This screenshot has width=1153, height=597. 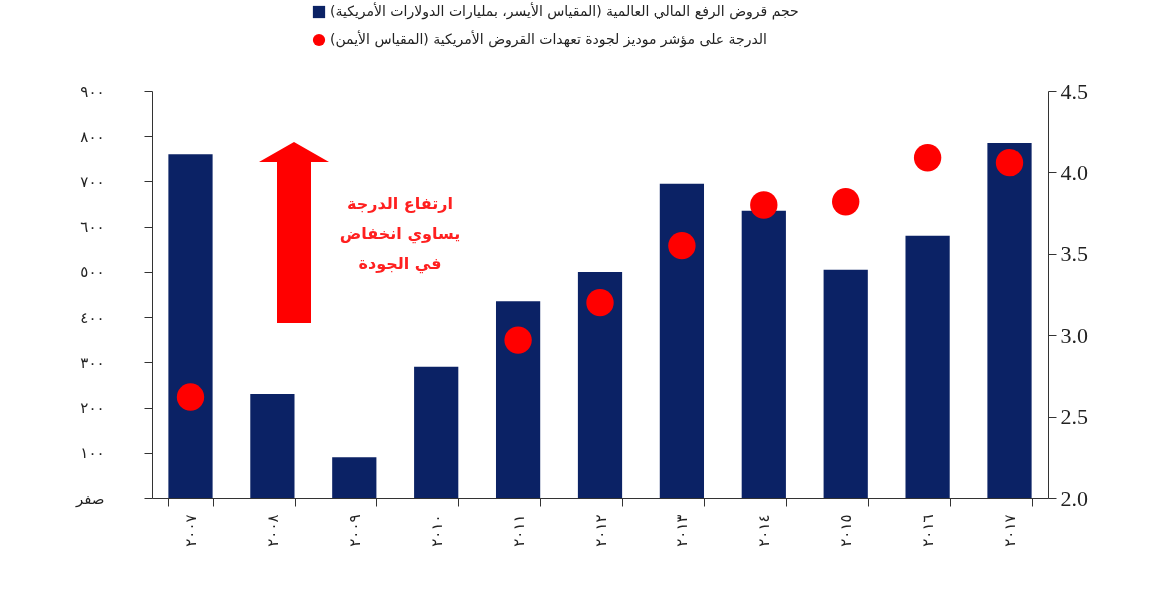 I want to click on y-tick-label: صفر, so click(x=89, y=498).